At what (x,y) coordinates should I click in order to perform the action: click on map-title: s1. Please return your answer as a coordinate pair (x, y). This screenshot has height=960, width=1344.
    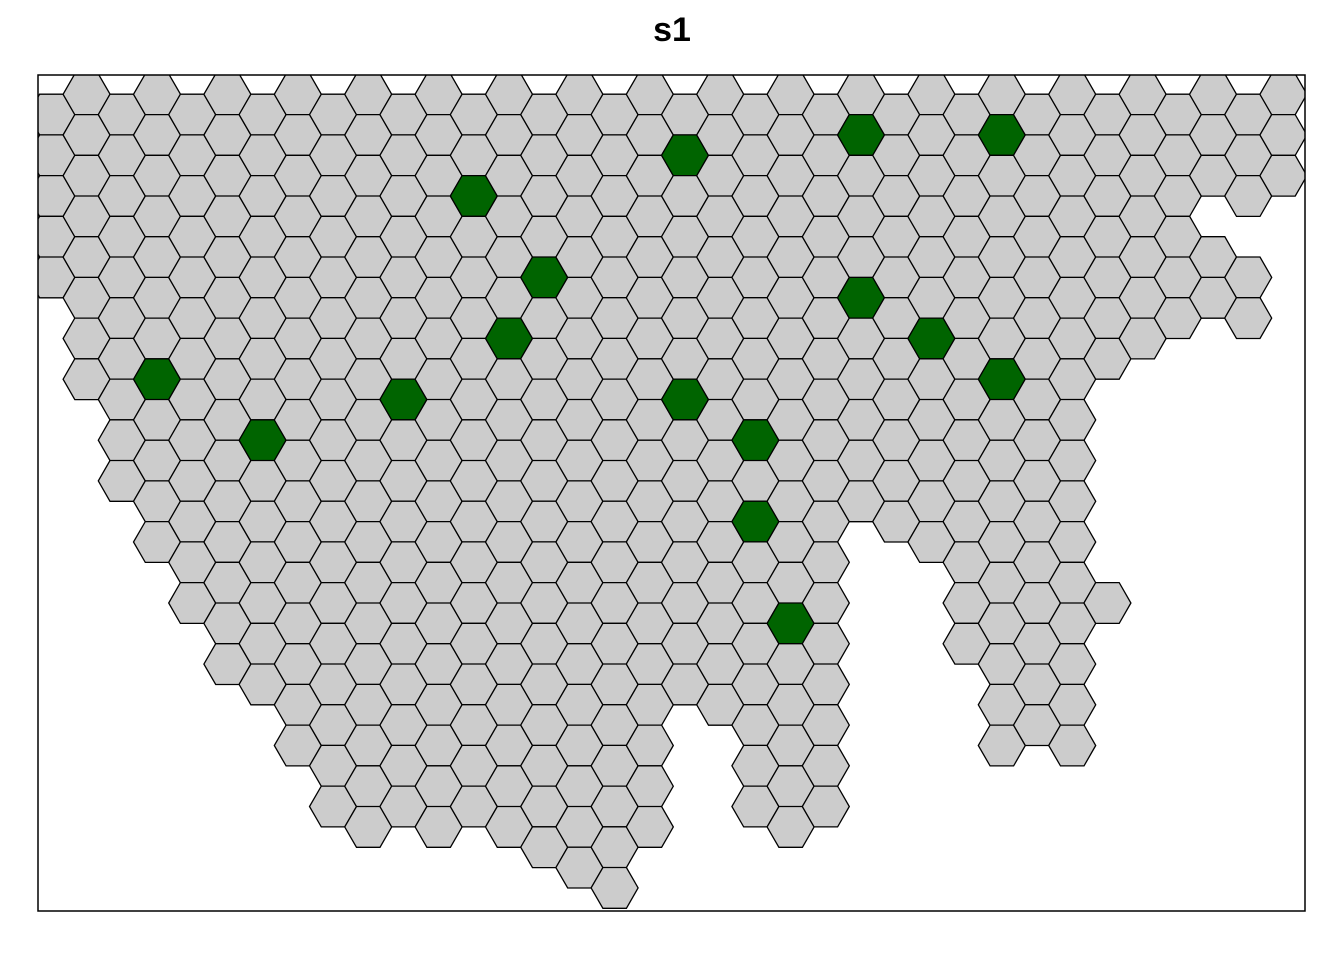
    Looking at the image, I should click on (672, 30).